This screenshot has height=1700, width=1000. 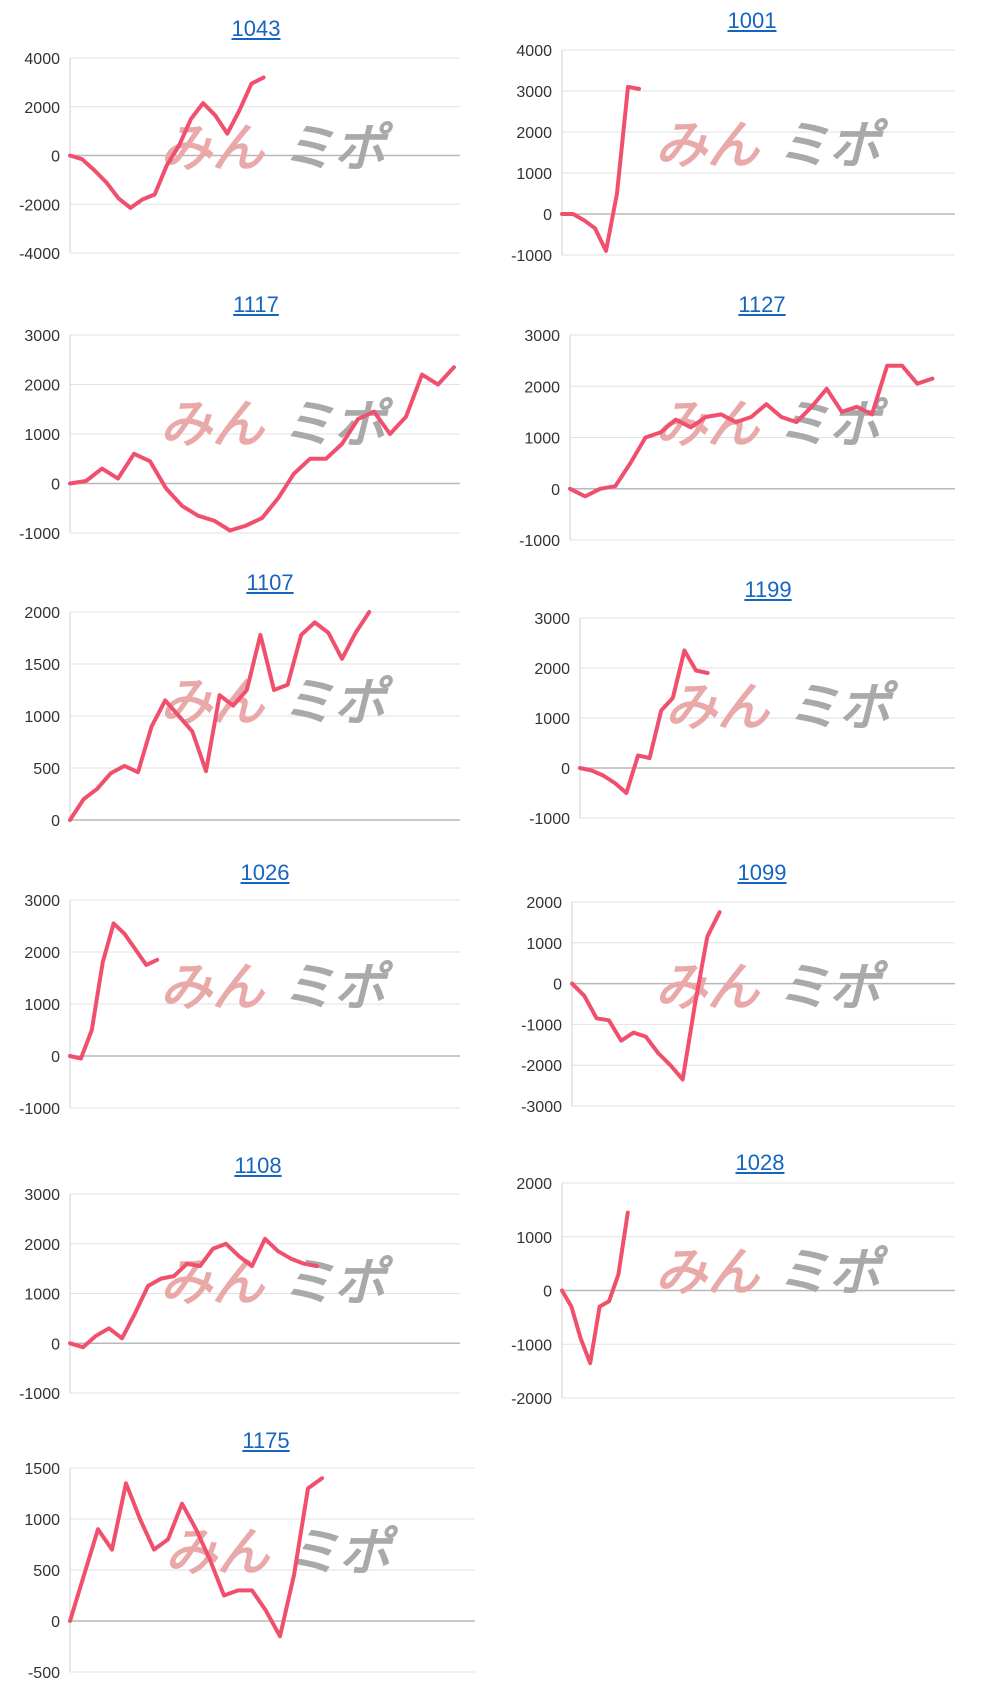 I want to click on y-tick-label: -4000, so click(x=39, y=254).